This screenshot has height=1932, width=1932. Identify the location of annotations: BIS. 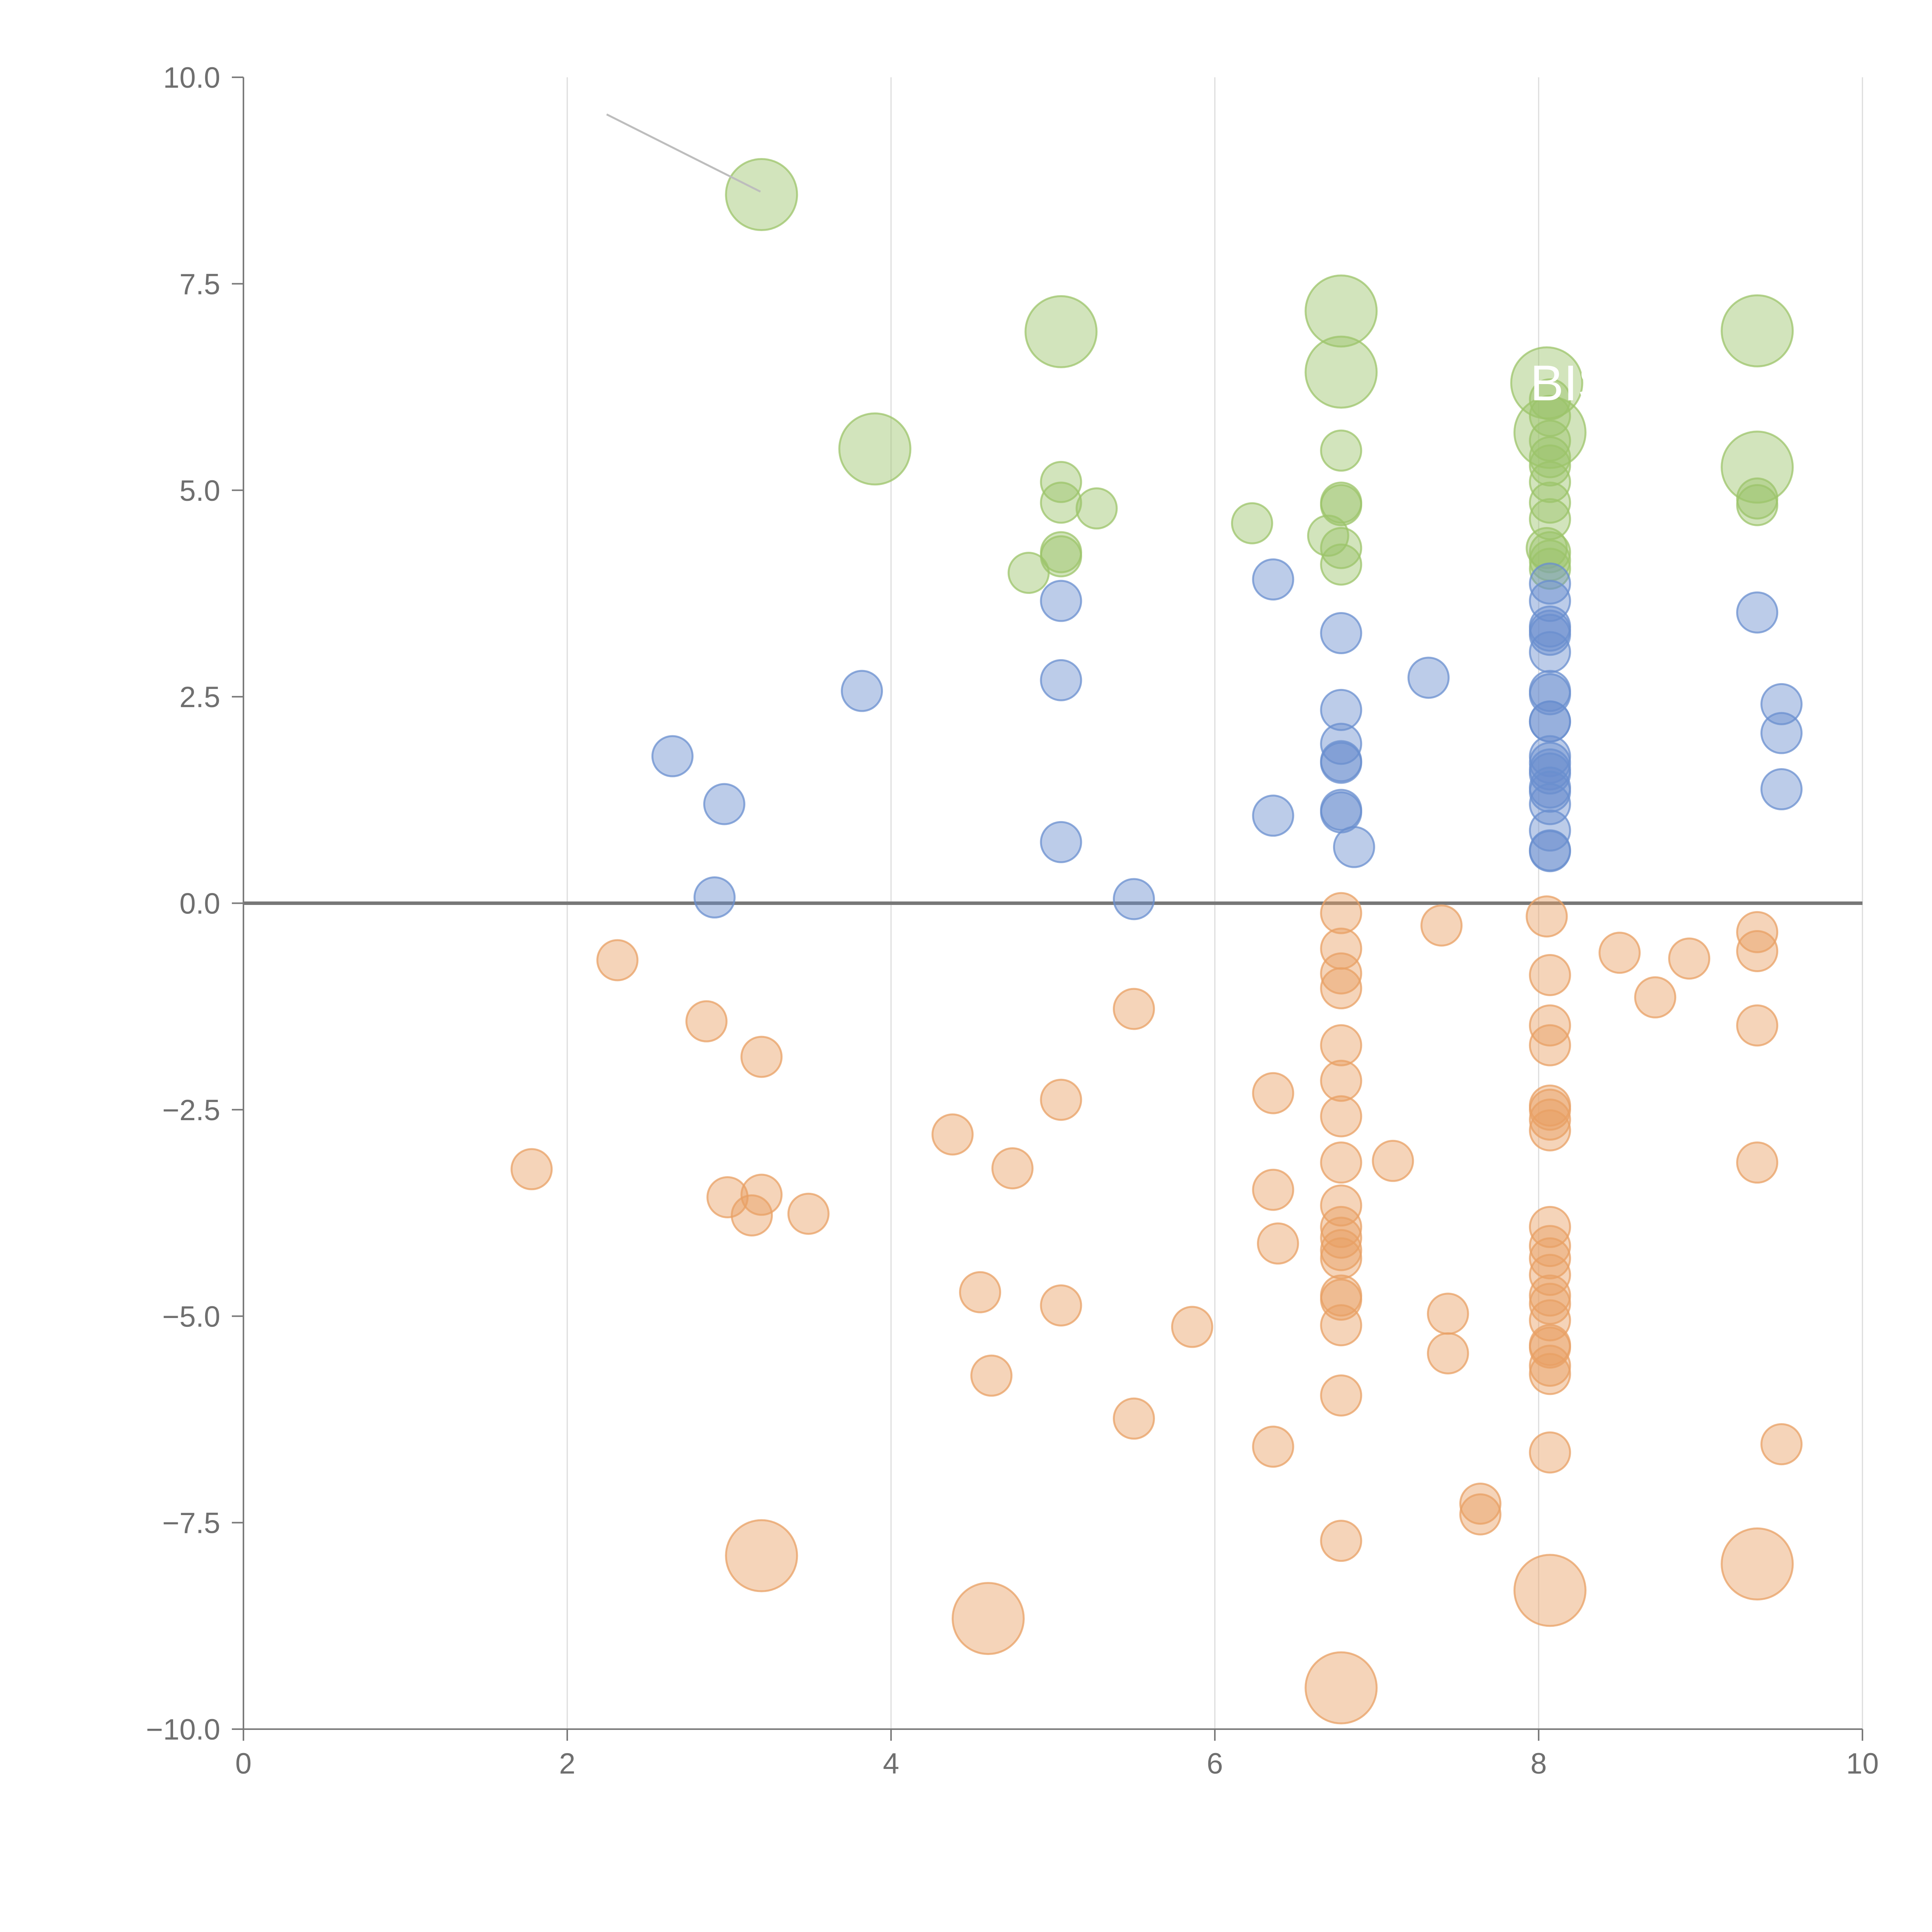
(1108, 262).